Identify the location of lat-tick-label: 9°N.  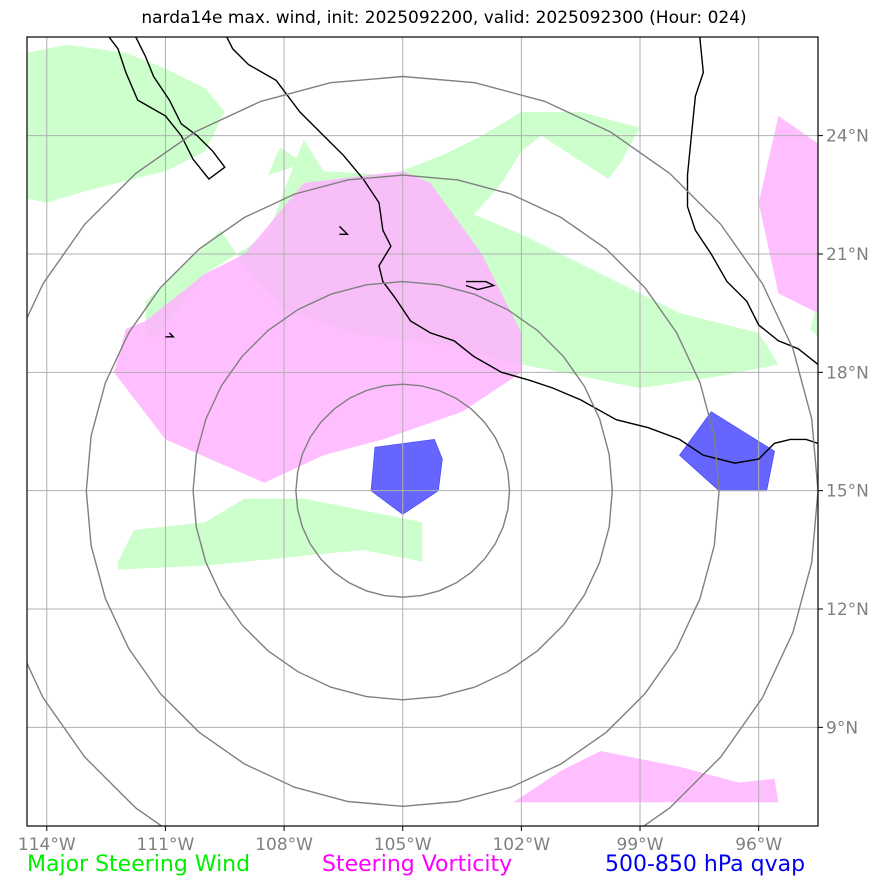
(842, 728).